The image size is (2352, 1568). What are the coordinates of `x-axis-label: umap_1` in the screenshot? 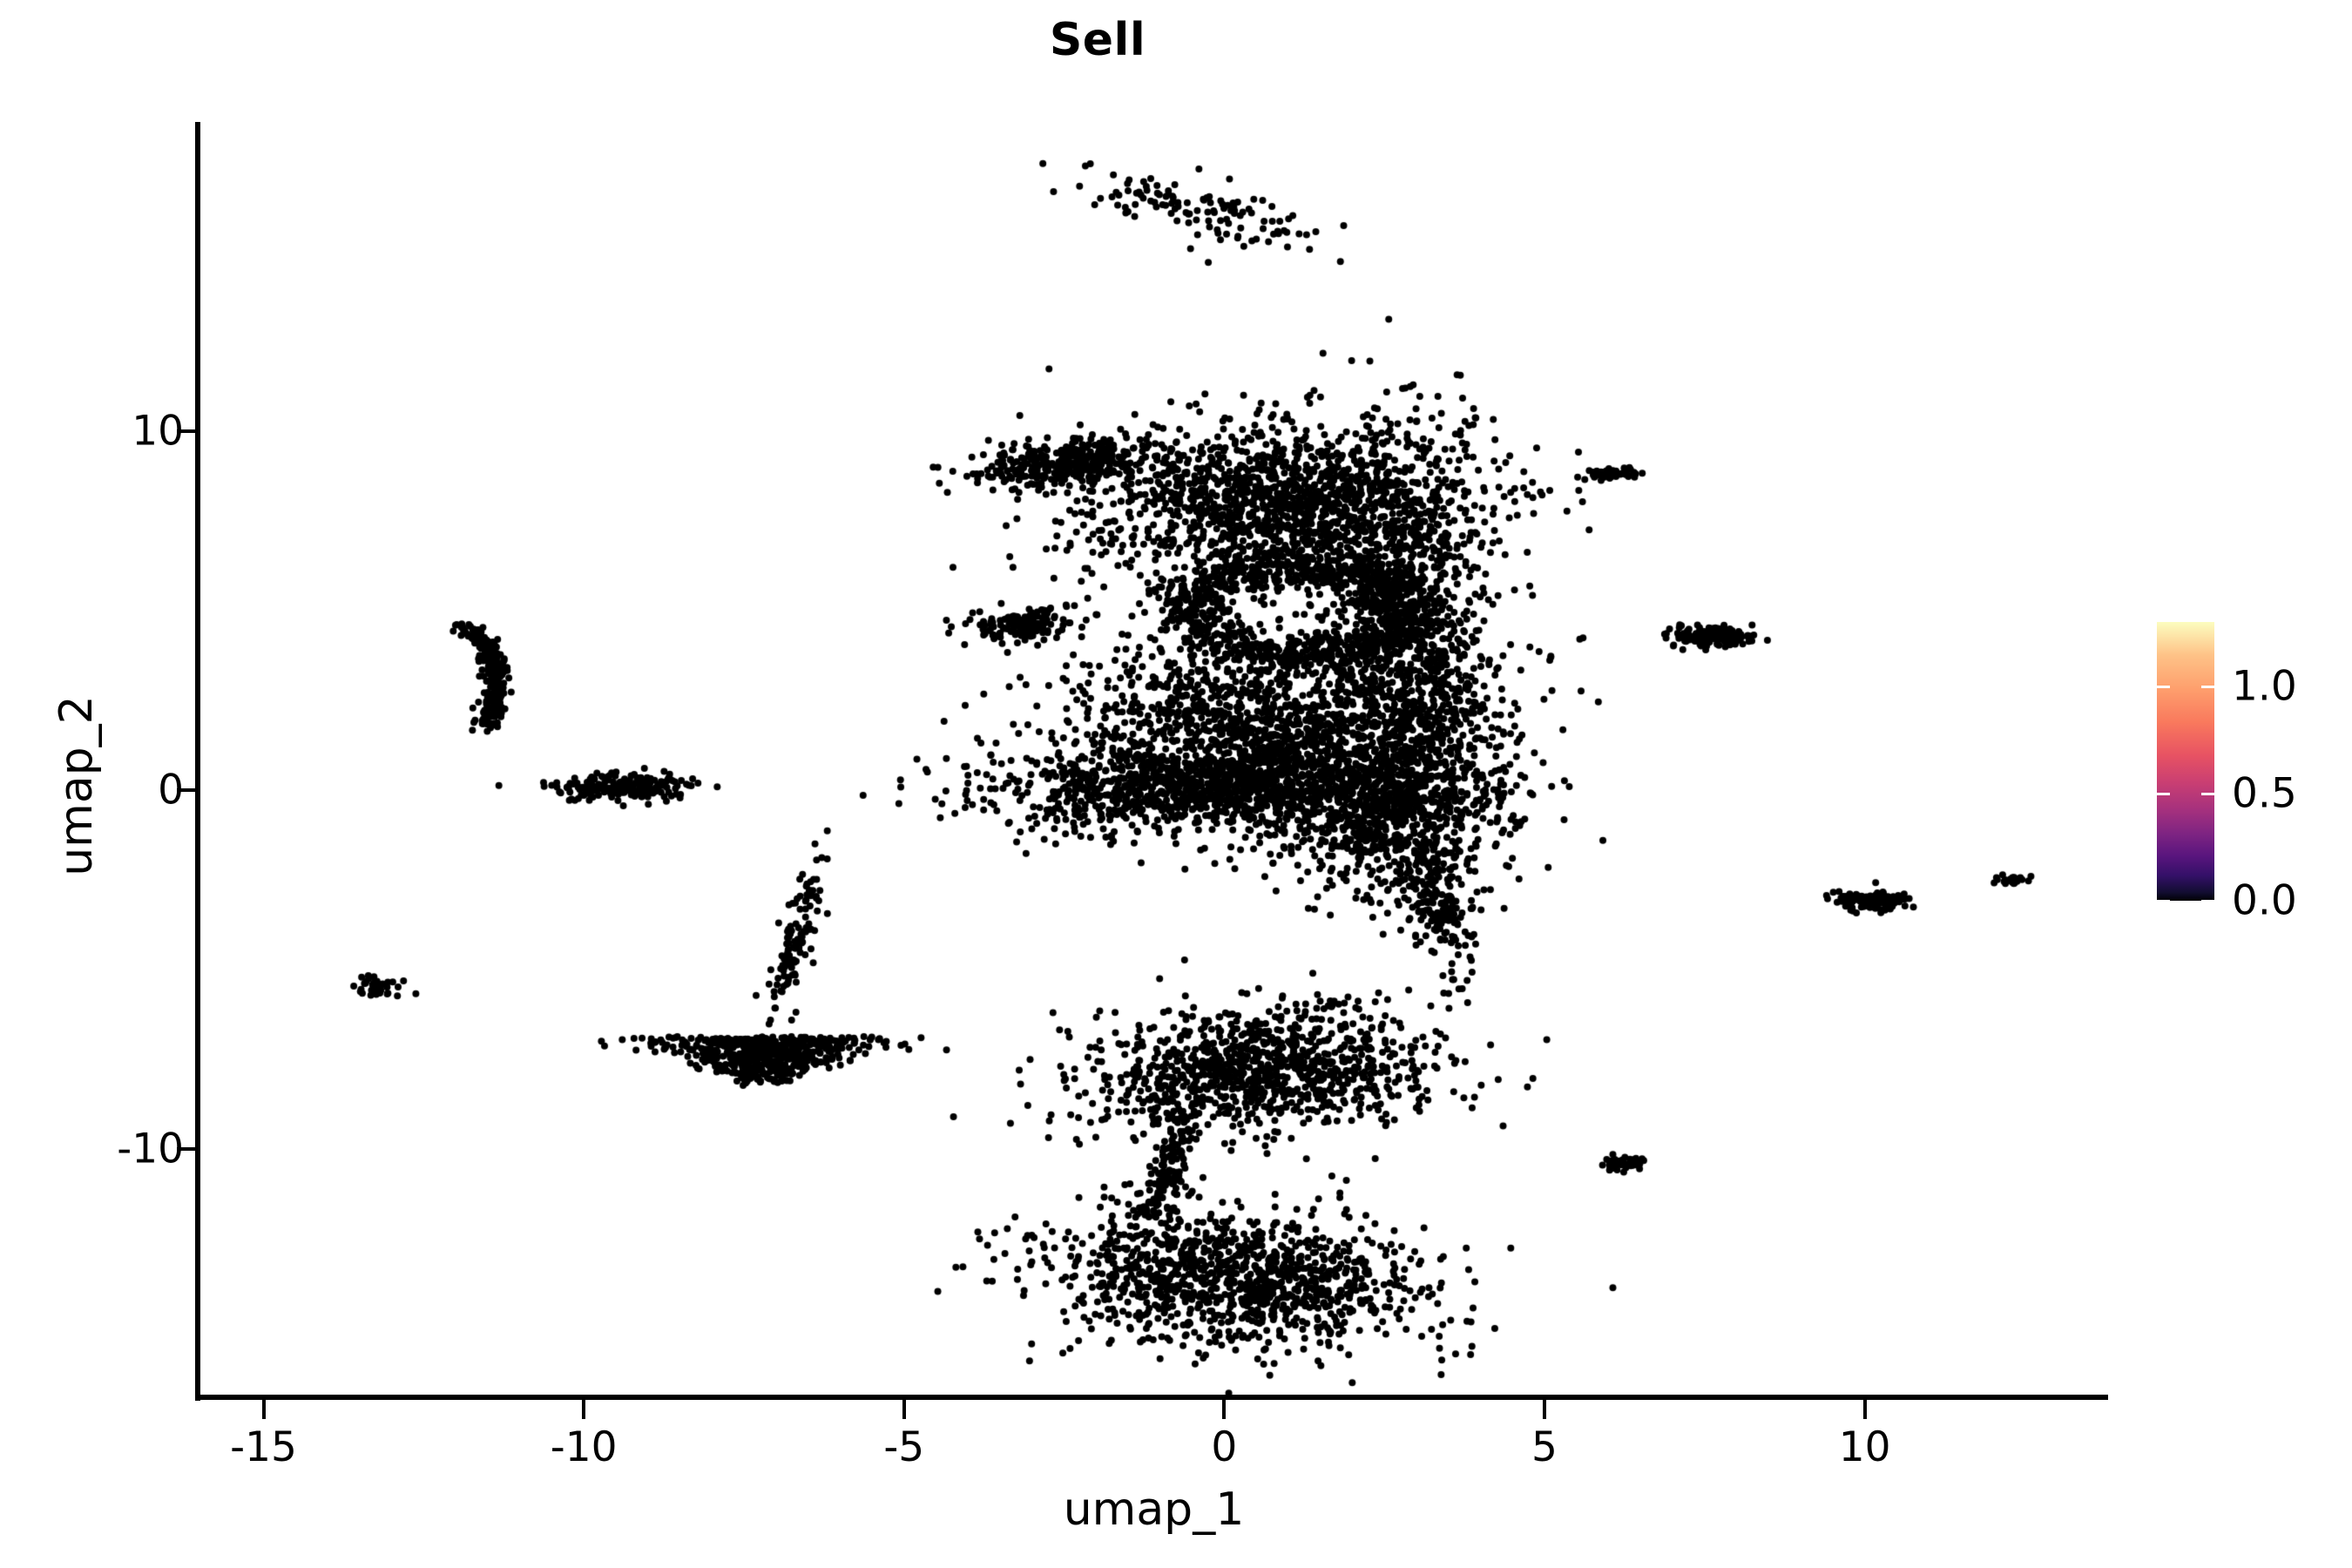 It's located at (1154, 1510).